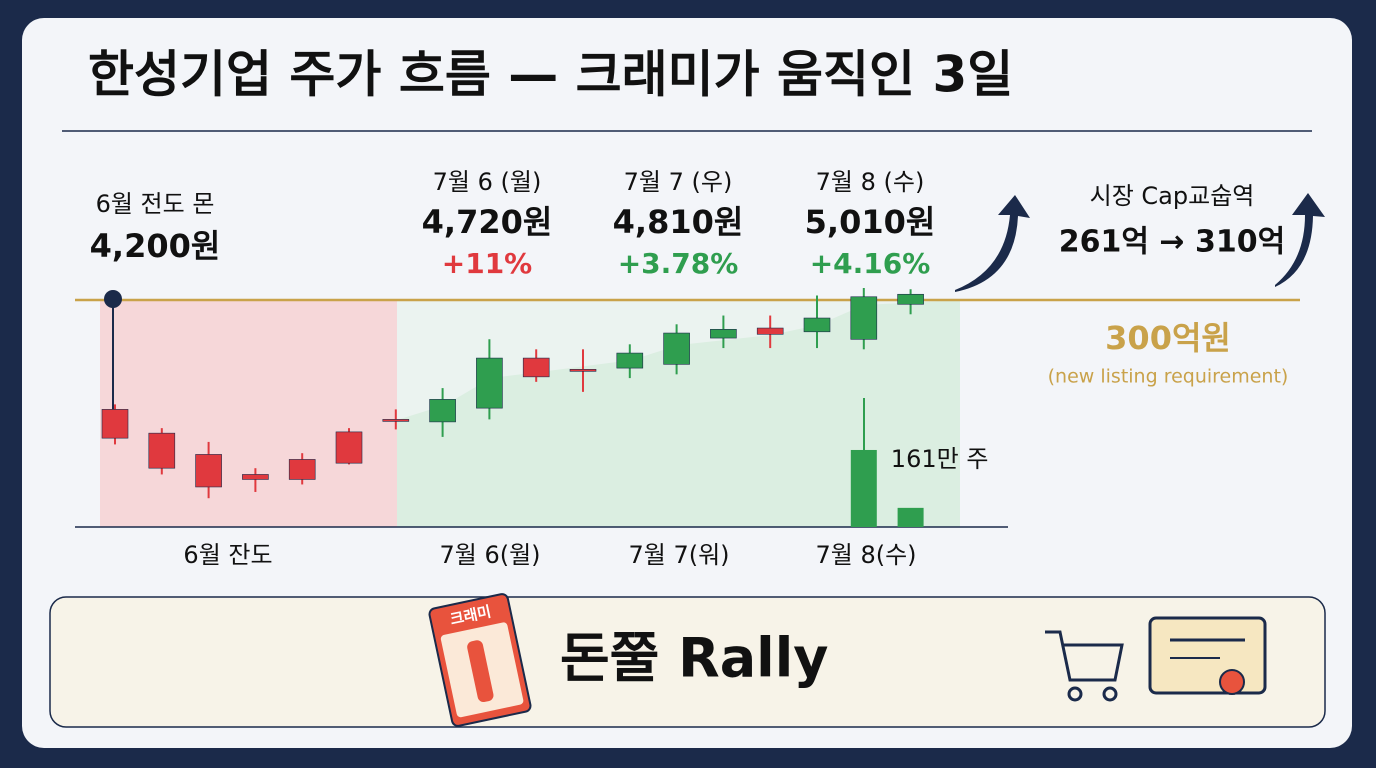 This screenshot has width=1376, height=768. What do you see at coordinates (155, 204) in the screenshot?
I see `annotation-date: 6월 전도 몬` at bounding box center [155, 204].